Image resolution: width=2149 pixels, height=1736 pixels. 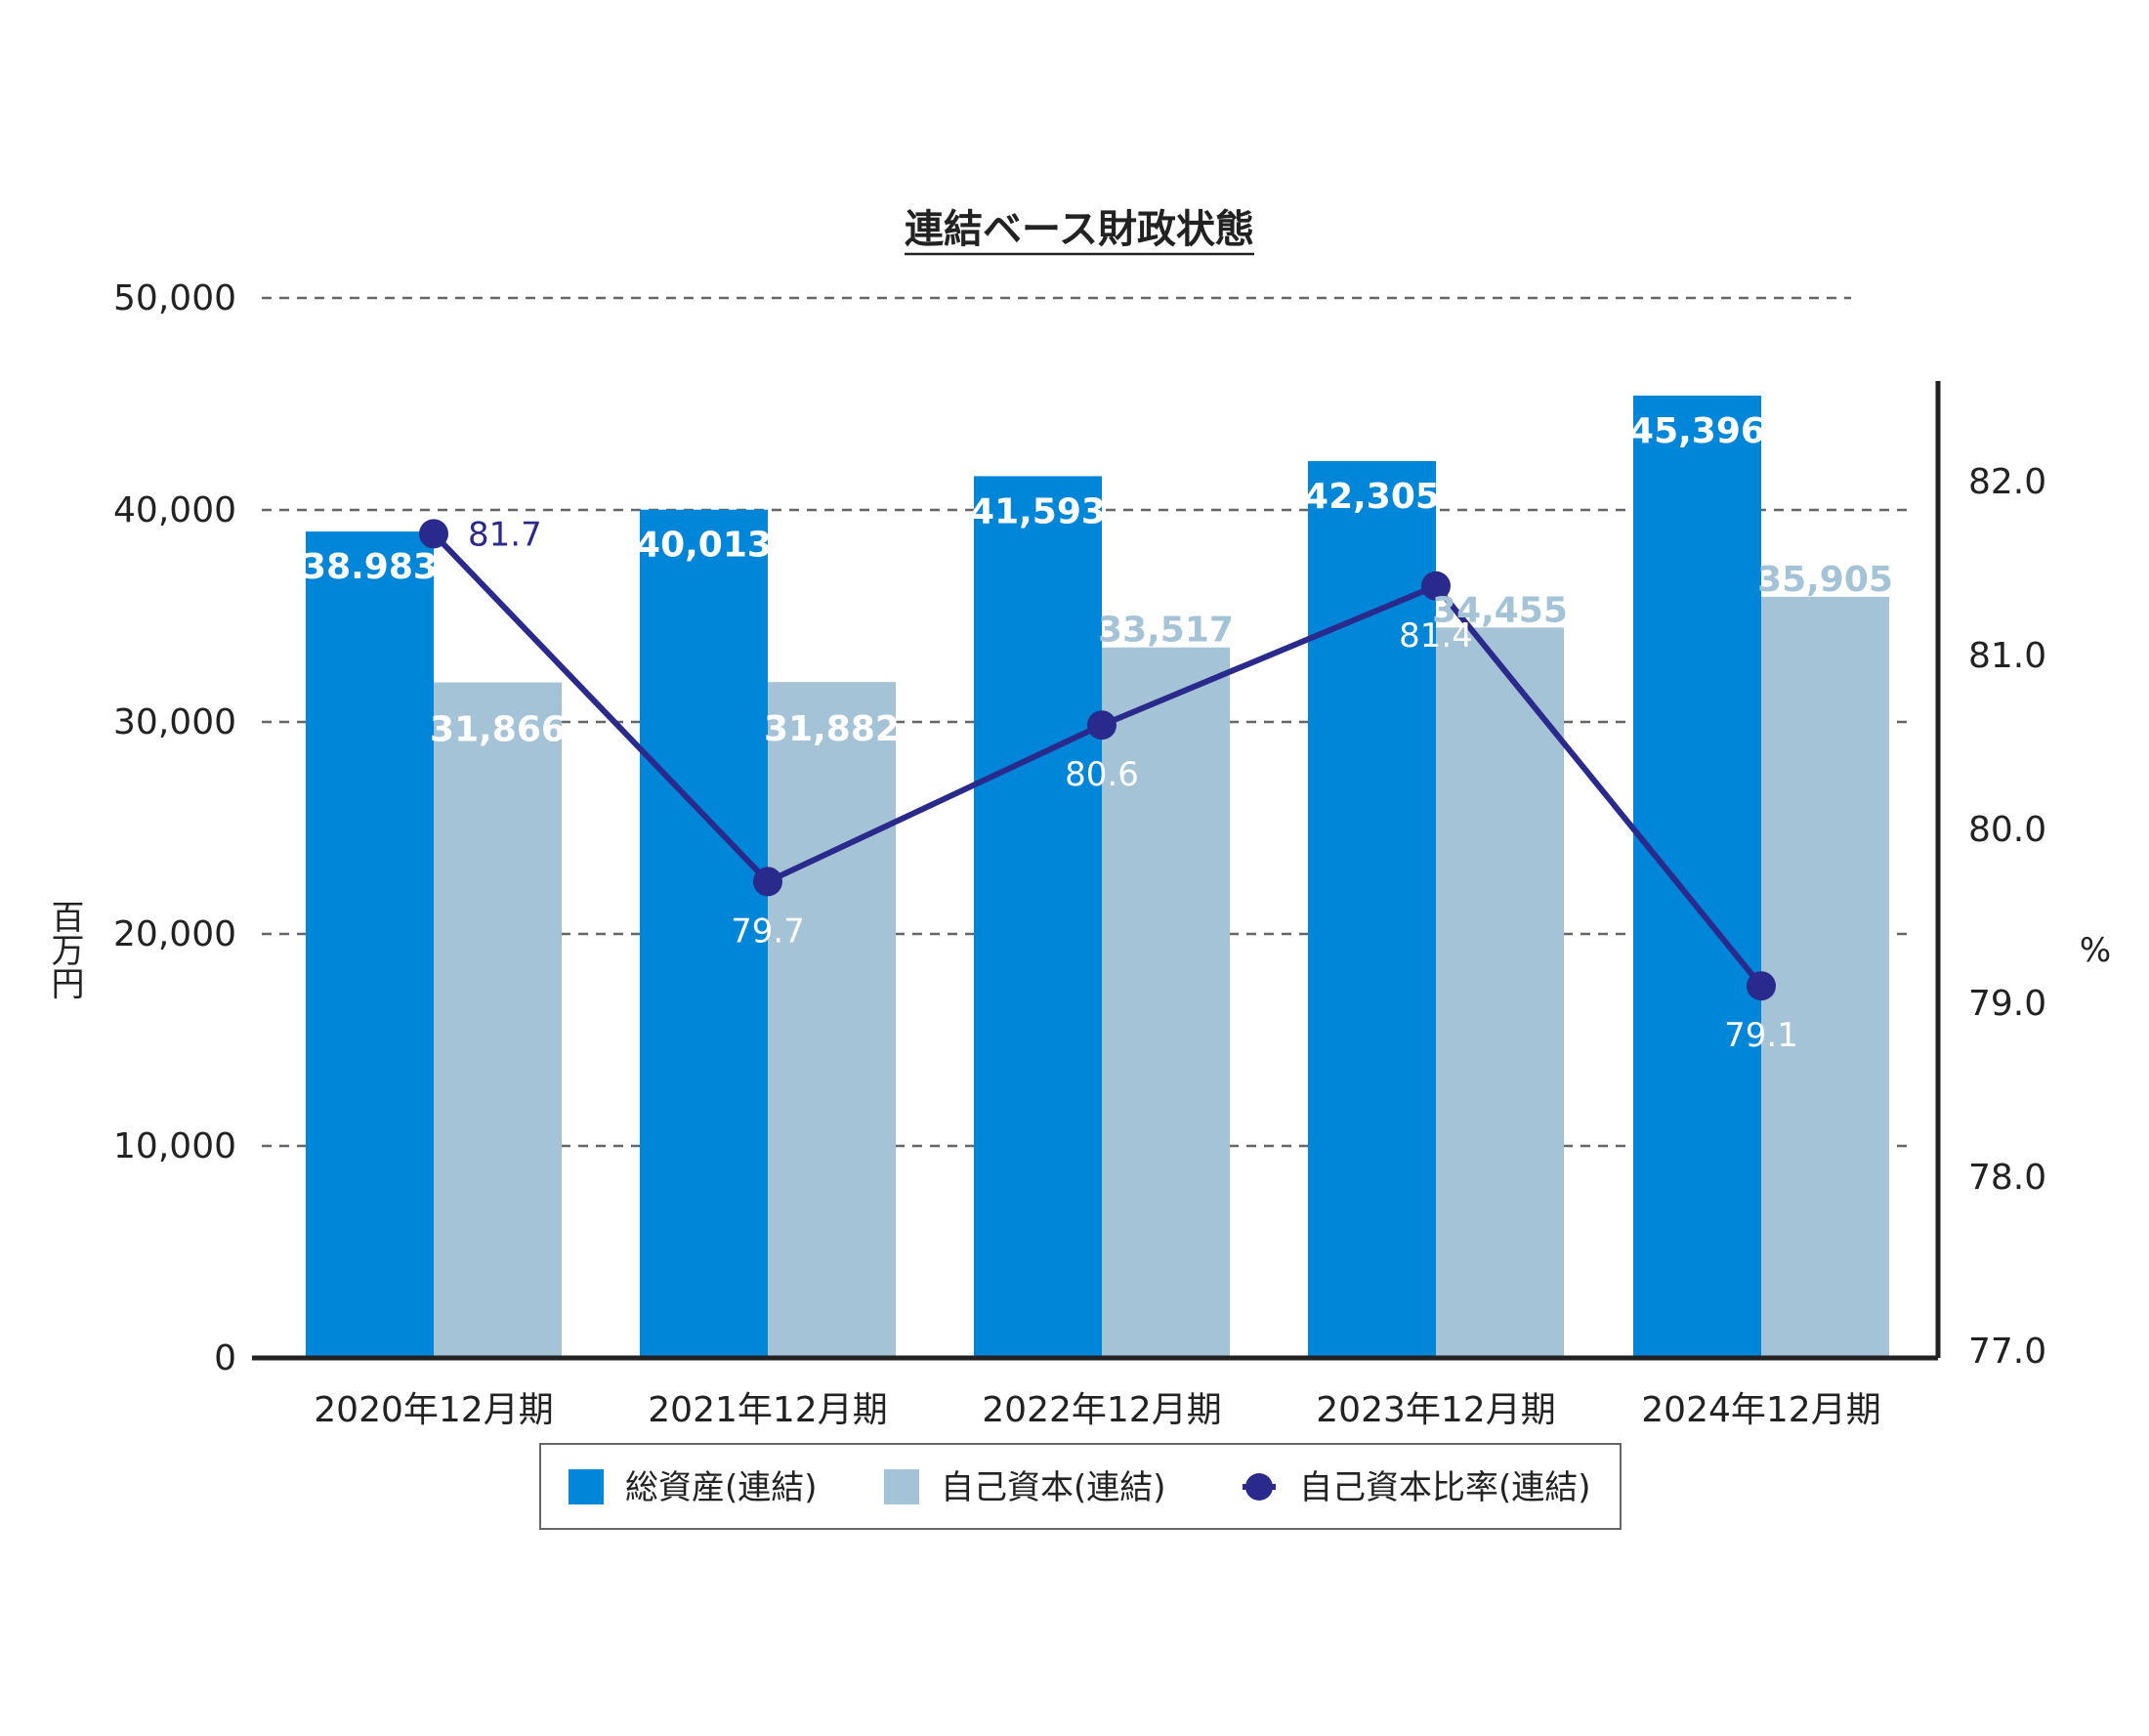 What do you see at coordinates (704, 546) in the screenshot?
I see `data-label-total-assets: 40,013` at bounding box center [704, 546].